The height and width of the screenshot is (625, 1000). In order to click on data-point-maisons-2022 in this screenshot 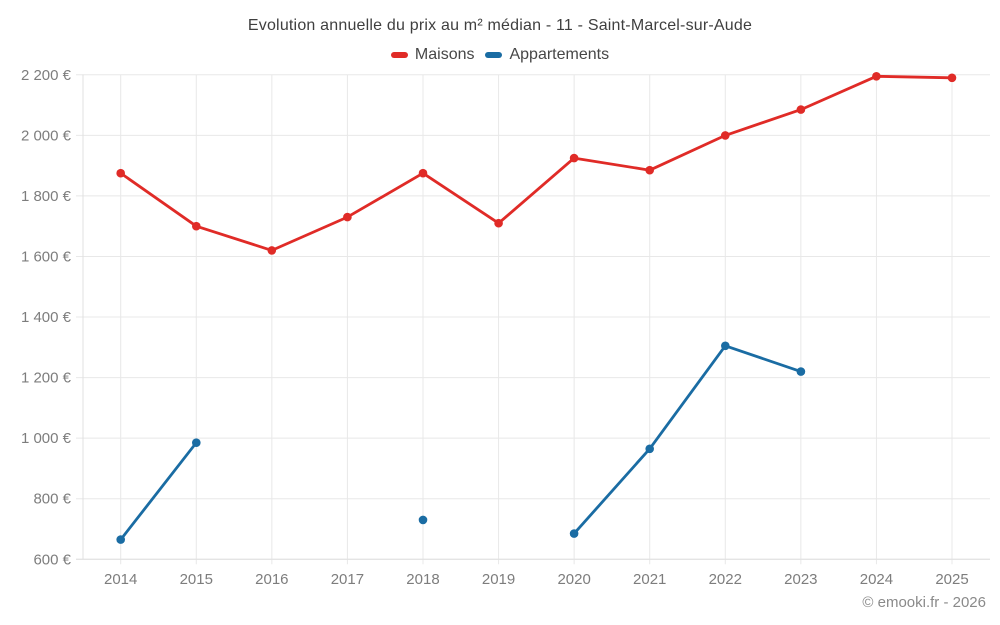, I will do `click(725, 135)`.